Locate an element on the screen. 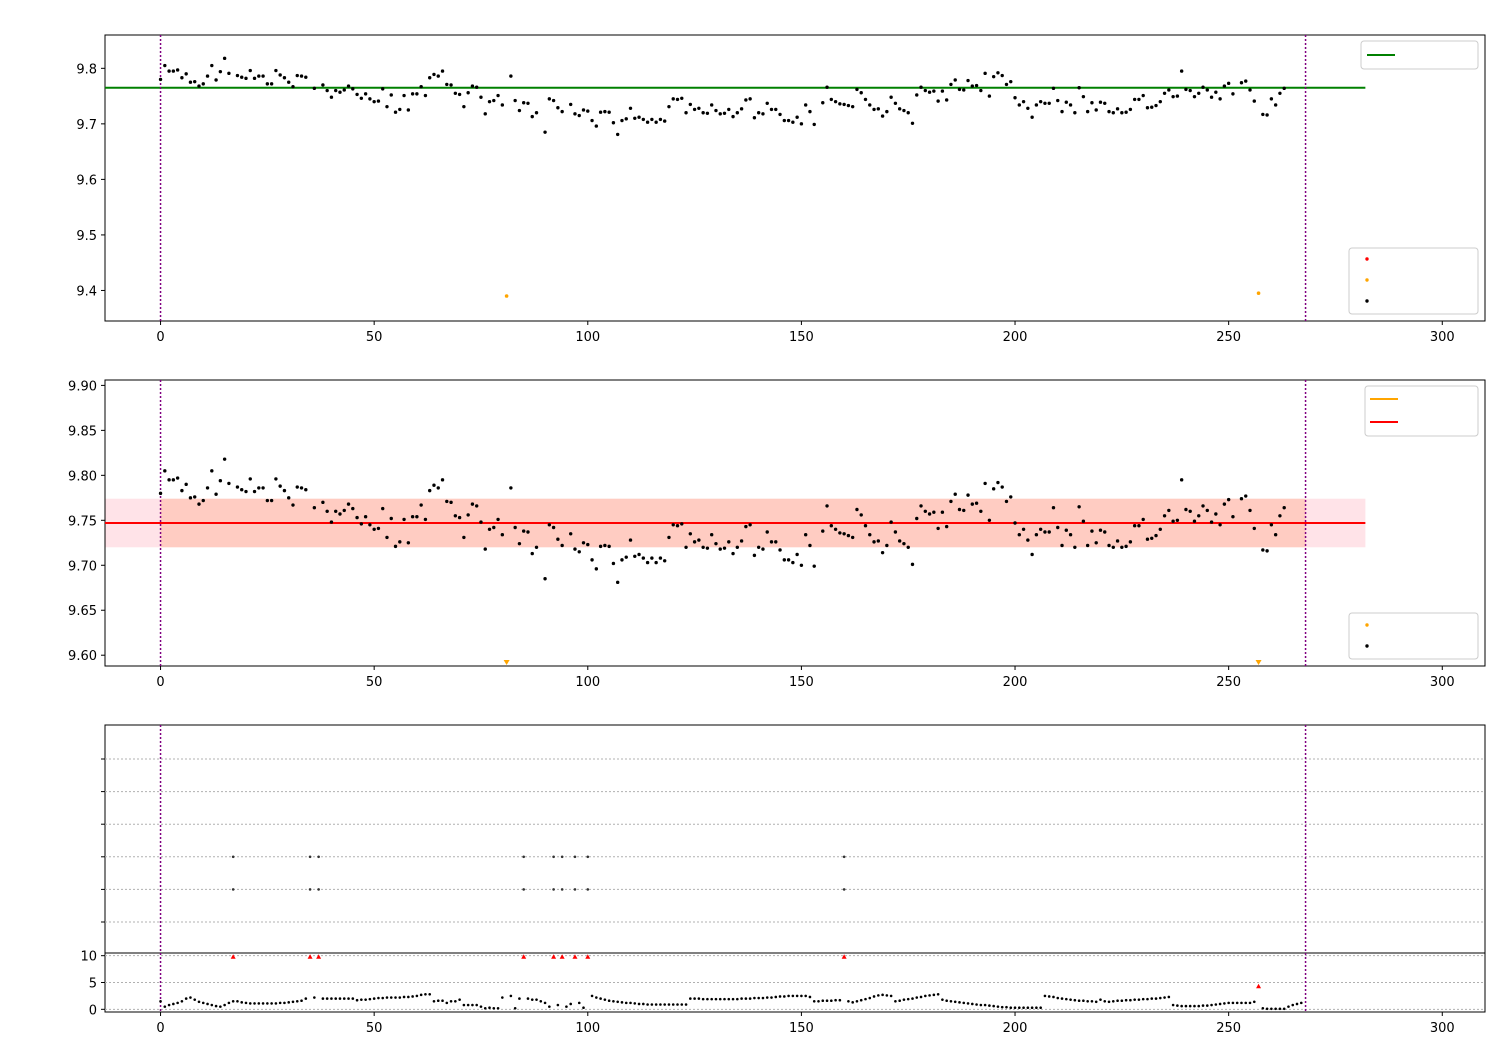 The width and height of the screenshot is (1500, 1054). agasc-point-legend is located at coordinates (1413, 281).